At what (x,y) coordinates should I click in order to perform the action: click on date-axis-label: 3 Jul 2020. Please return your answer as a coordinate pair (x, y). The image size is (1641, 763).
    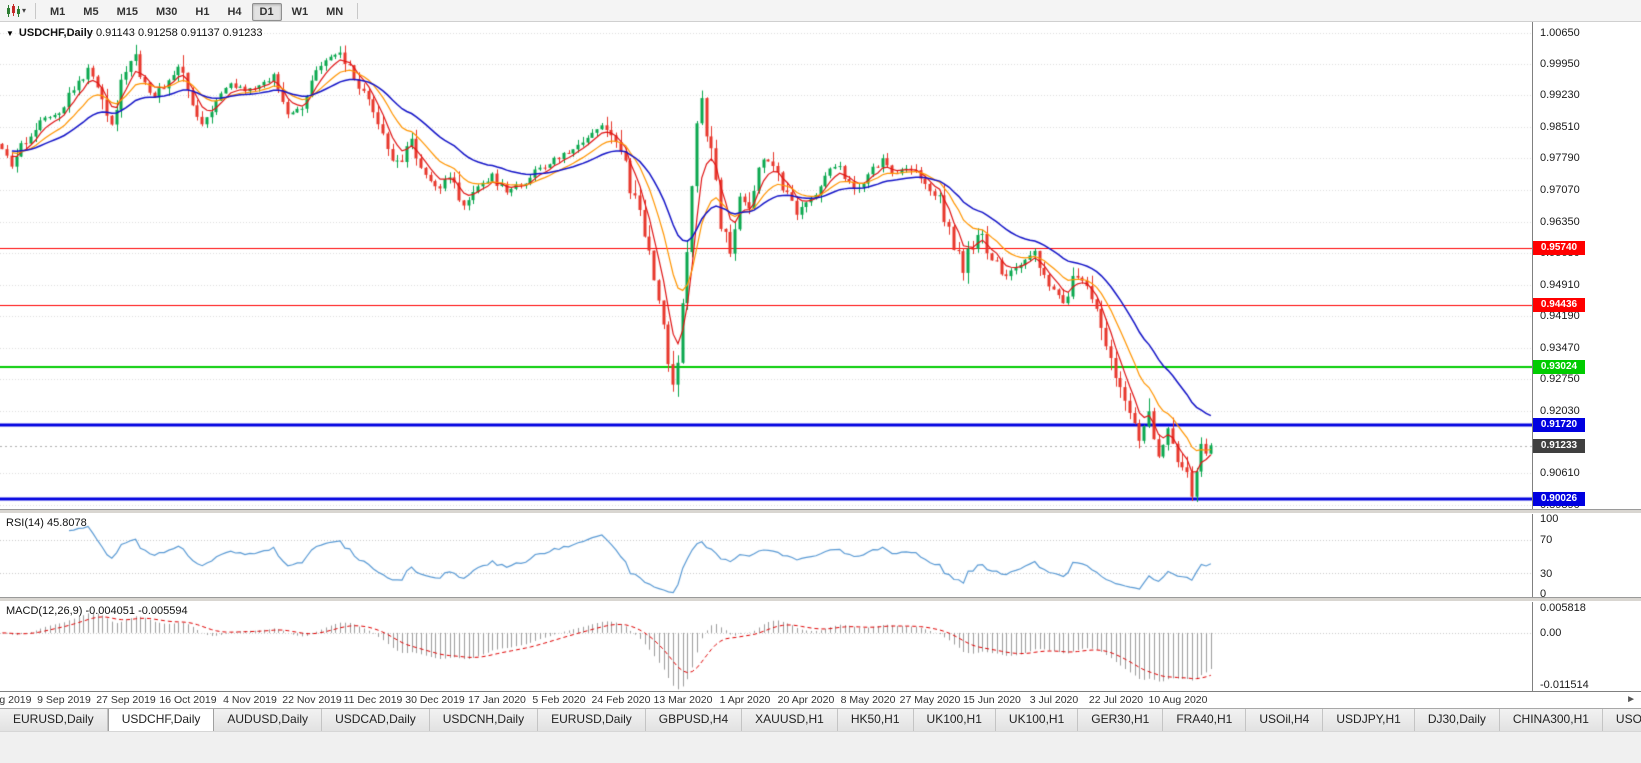
    Looking at the image, I should click on (1054, 700).